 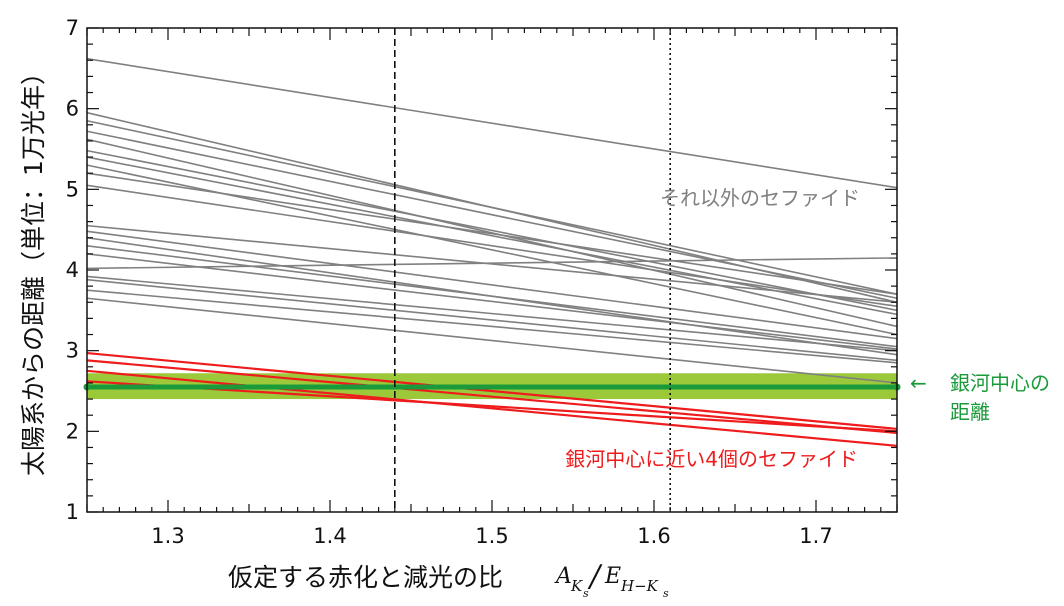 I want to click on x-tick-label: 1.6, so click(x=653, y=536).